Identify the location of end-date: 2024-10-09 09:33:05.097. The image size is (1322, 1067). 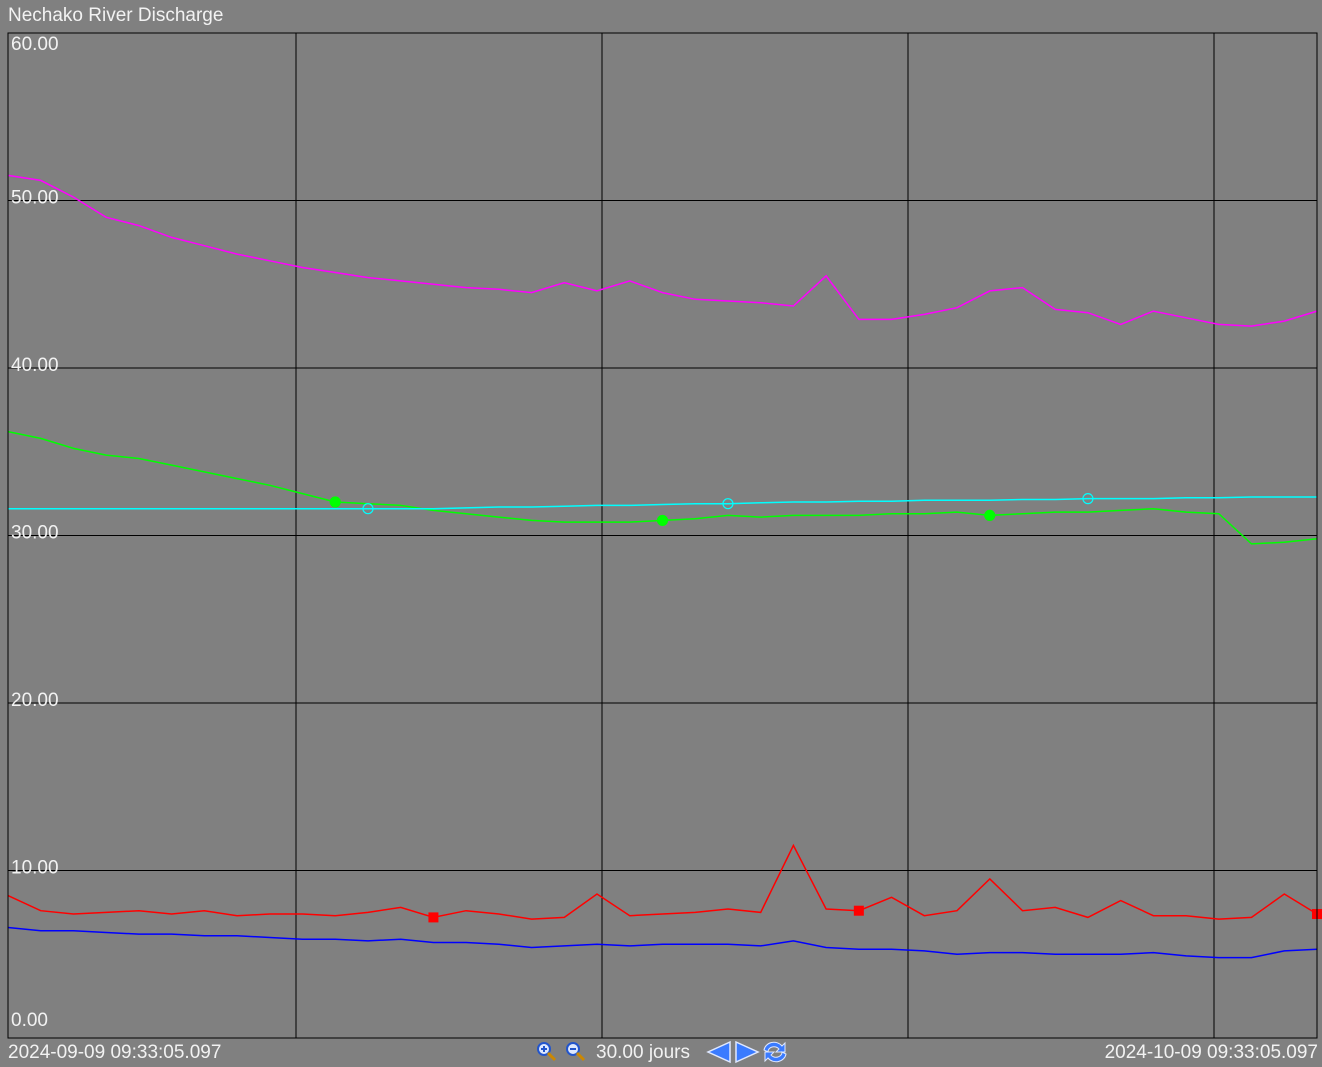
(1211, 1052).